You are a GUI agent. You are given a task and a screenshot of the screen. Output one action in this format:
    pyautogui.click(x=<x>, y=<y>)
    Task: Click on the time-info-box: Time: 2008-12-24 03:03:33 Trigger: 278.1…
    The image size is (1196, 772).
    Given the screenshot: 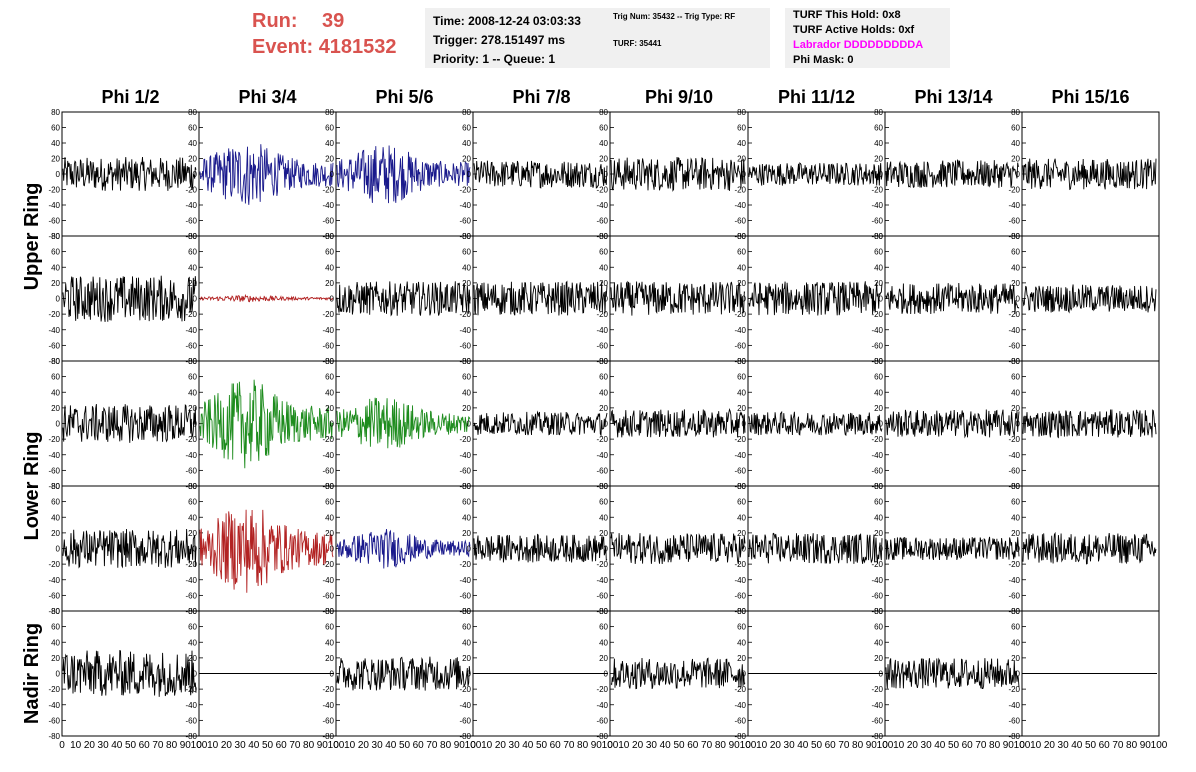 What is the action you would take?
    pyautogui.click(x=521, y=38)
    